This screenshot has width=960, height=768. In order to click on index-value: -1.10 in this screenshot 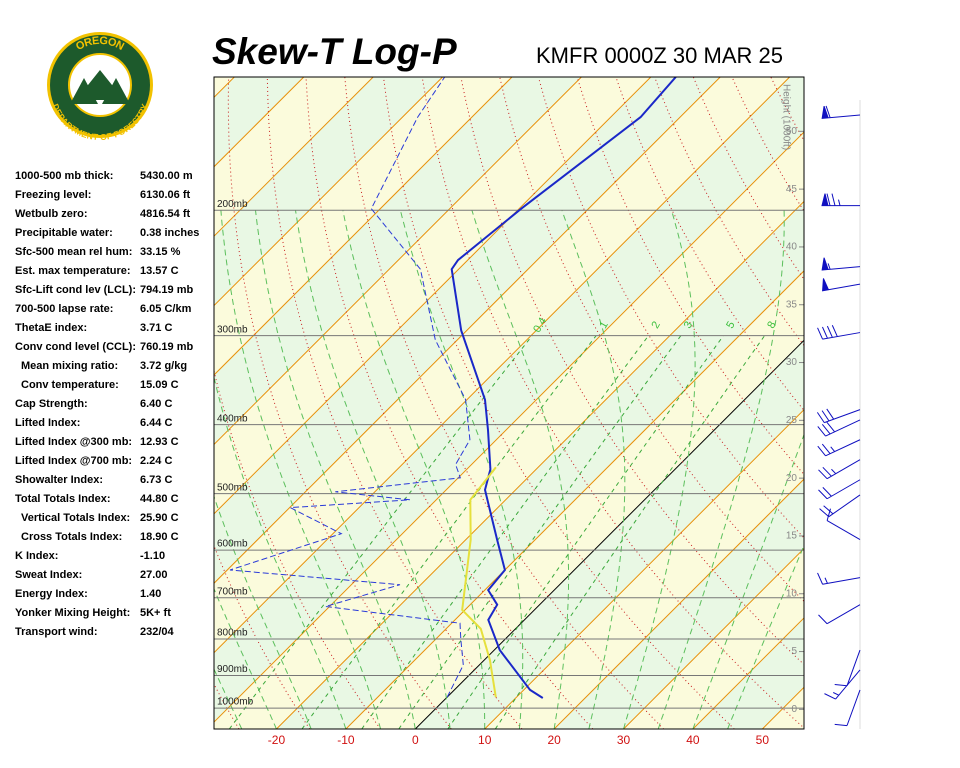, I will do `click(152, 556)`.